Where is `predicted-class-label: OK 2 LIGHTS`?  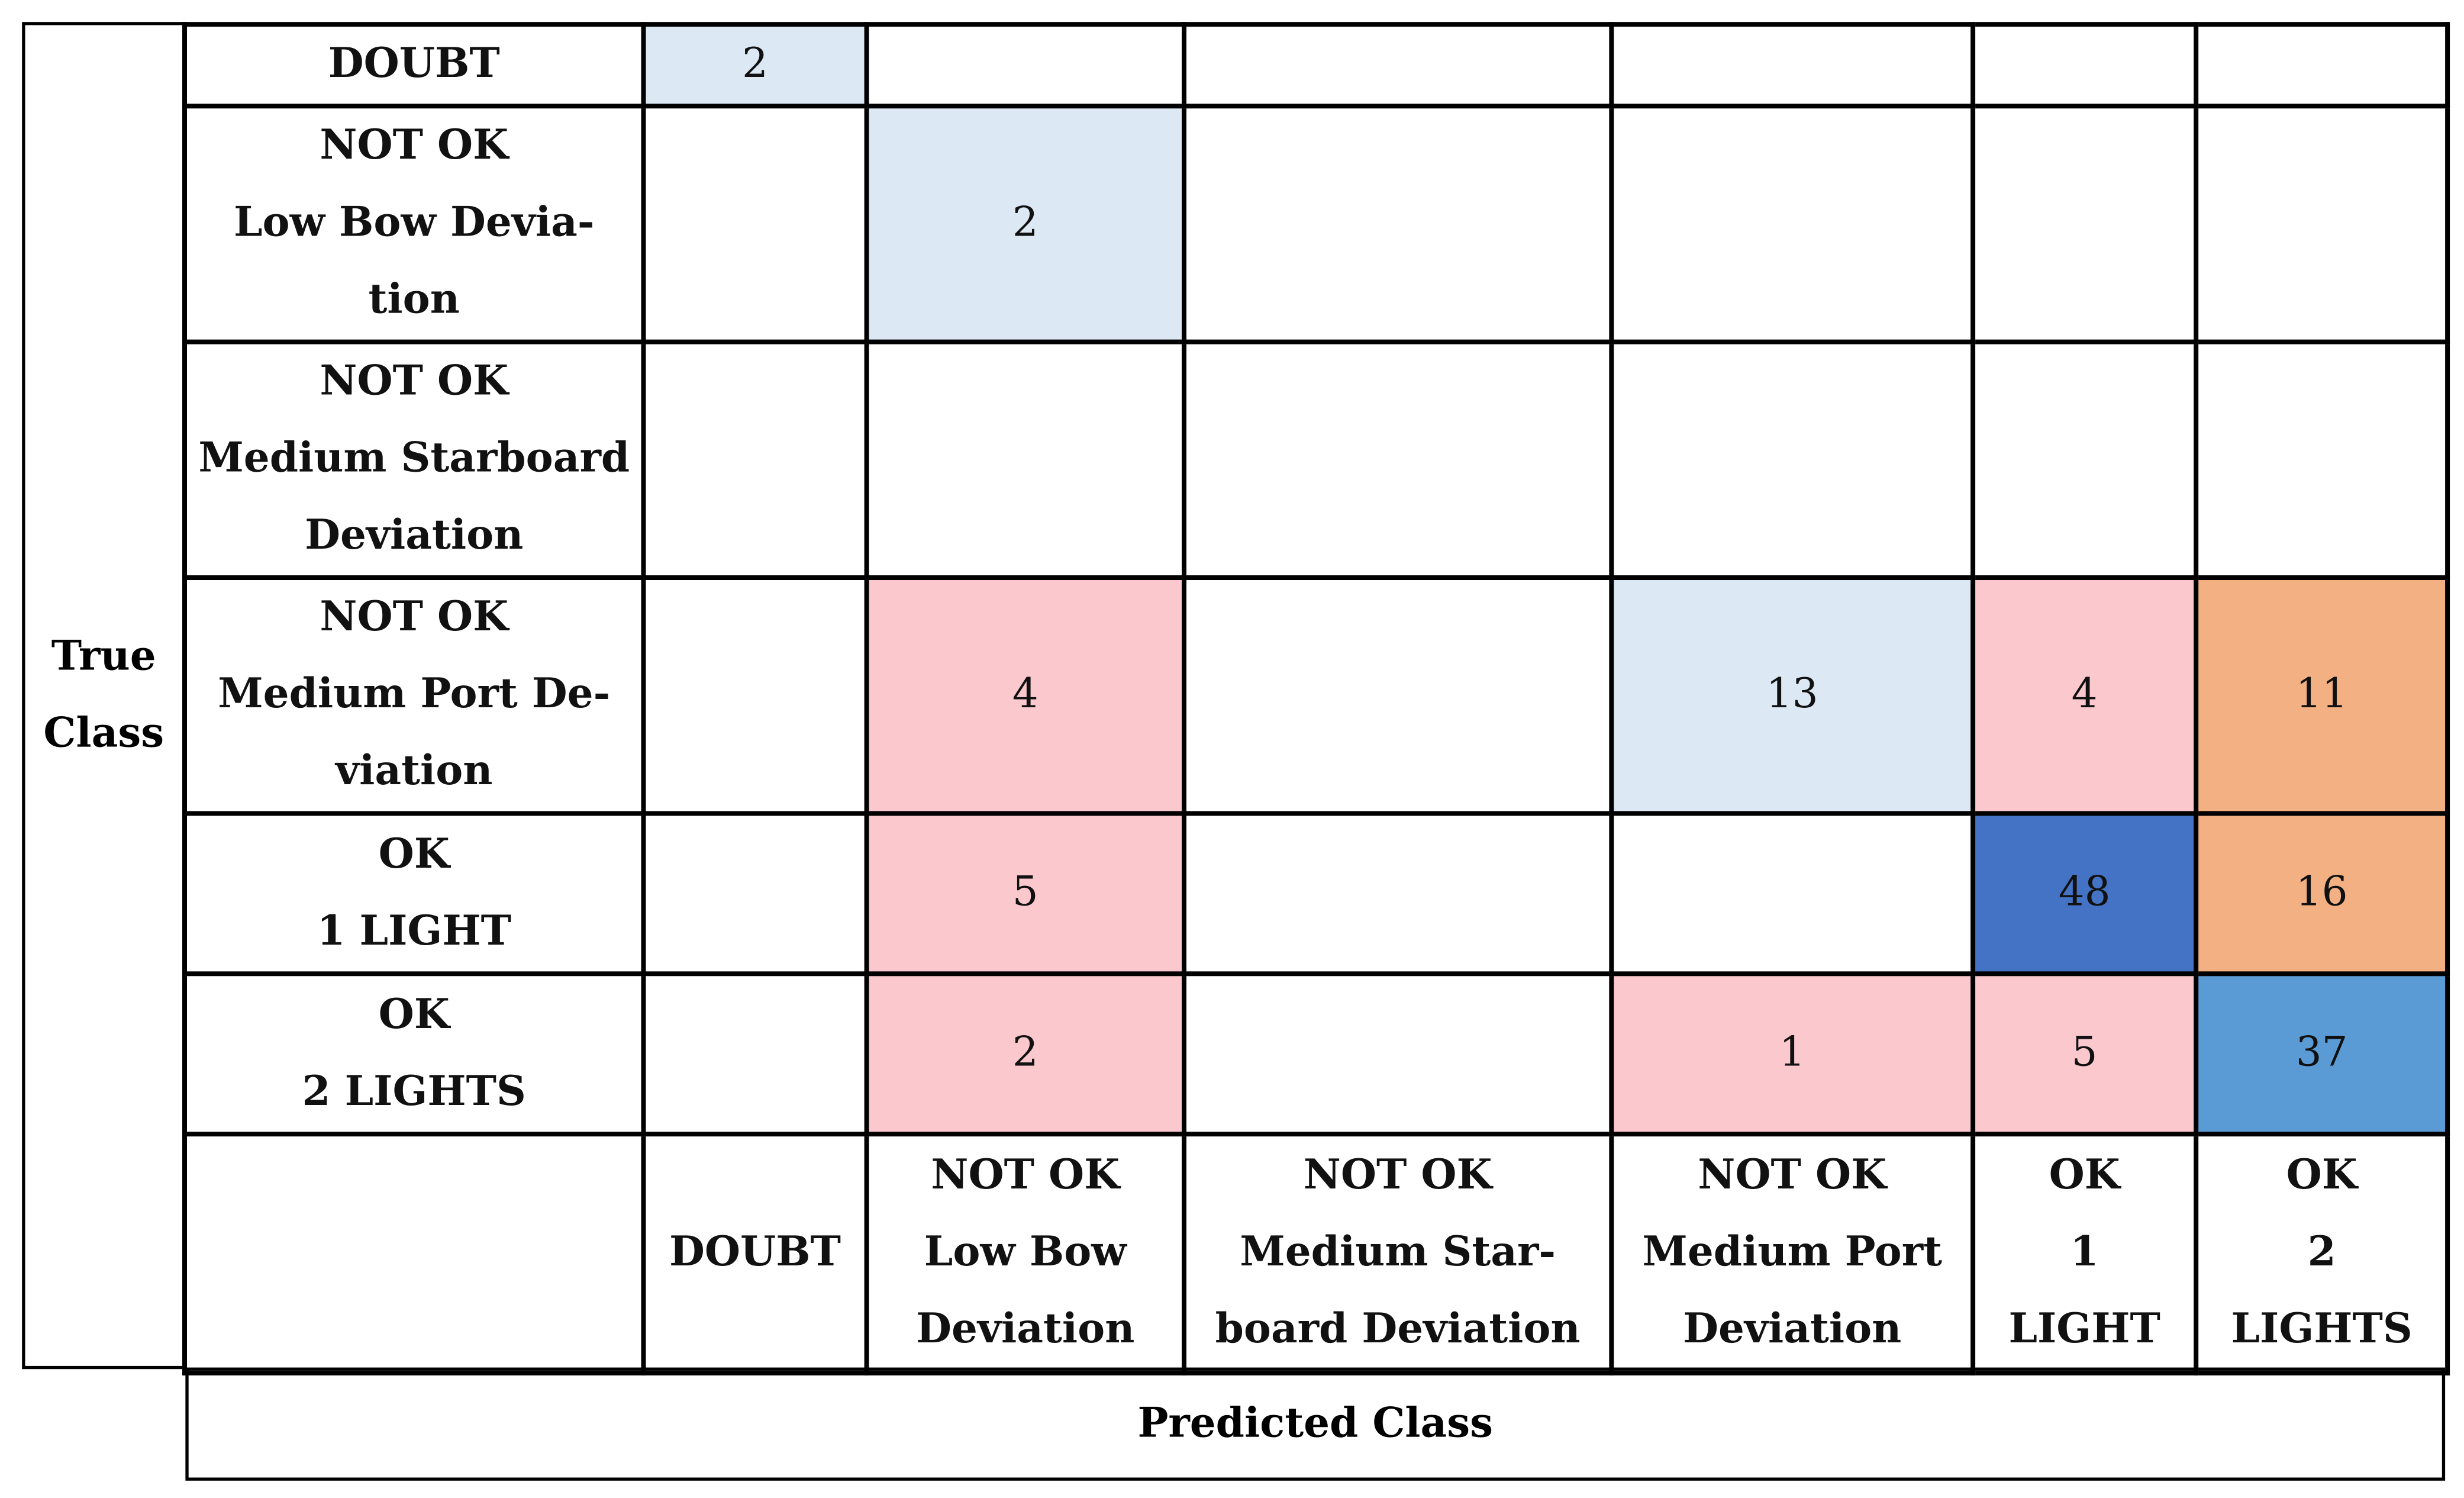 predicted-class-label: OK 2 LIGHTS is located at coordinates (2322, 1254).